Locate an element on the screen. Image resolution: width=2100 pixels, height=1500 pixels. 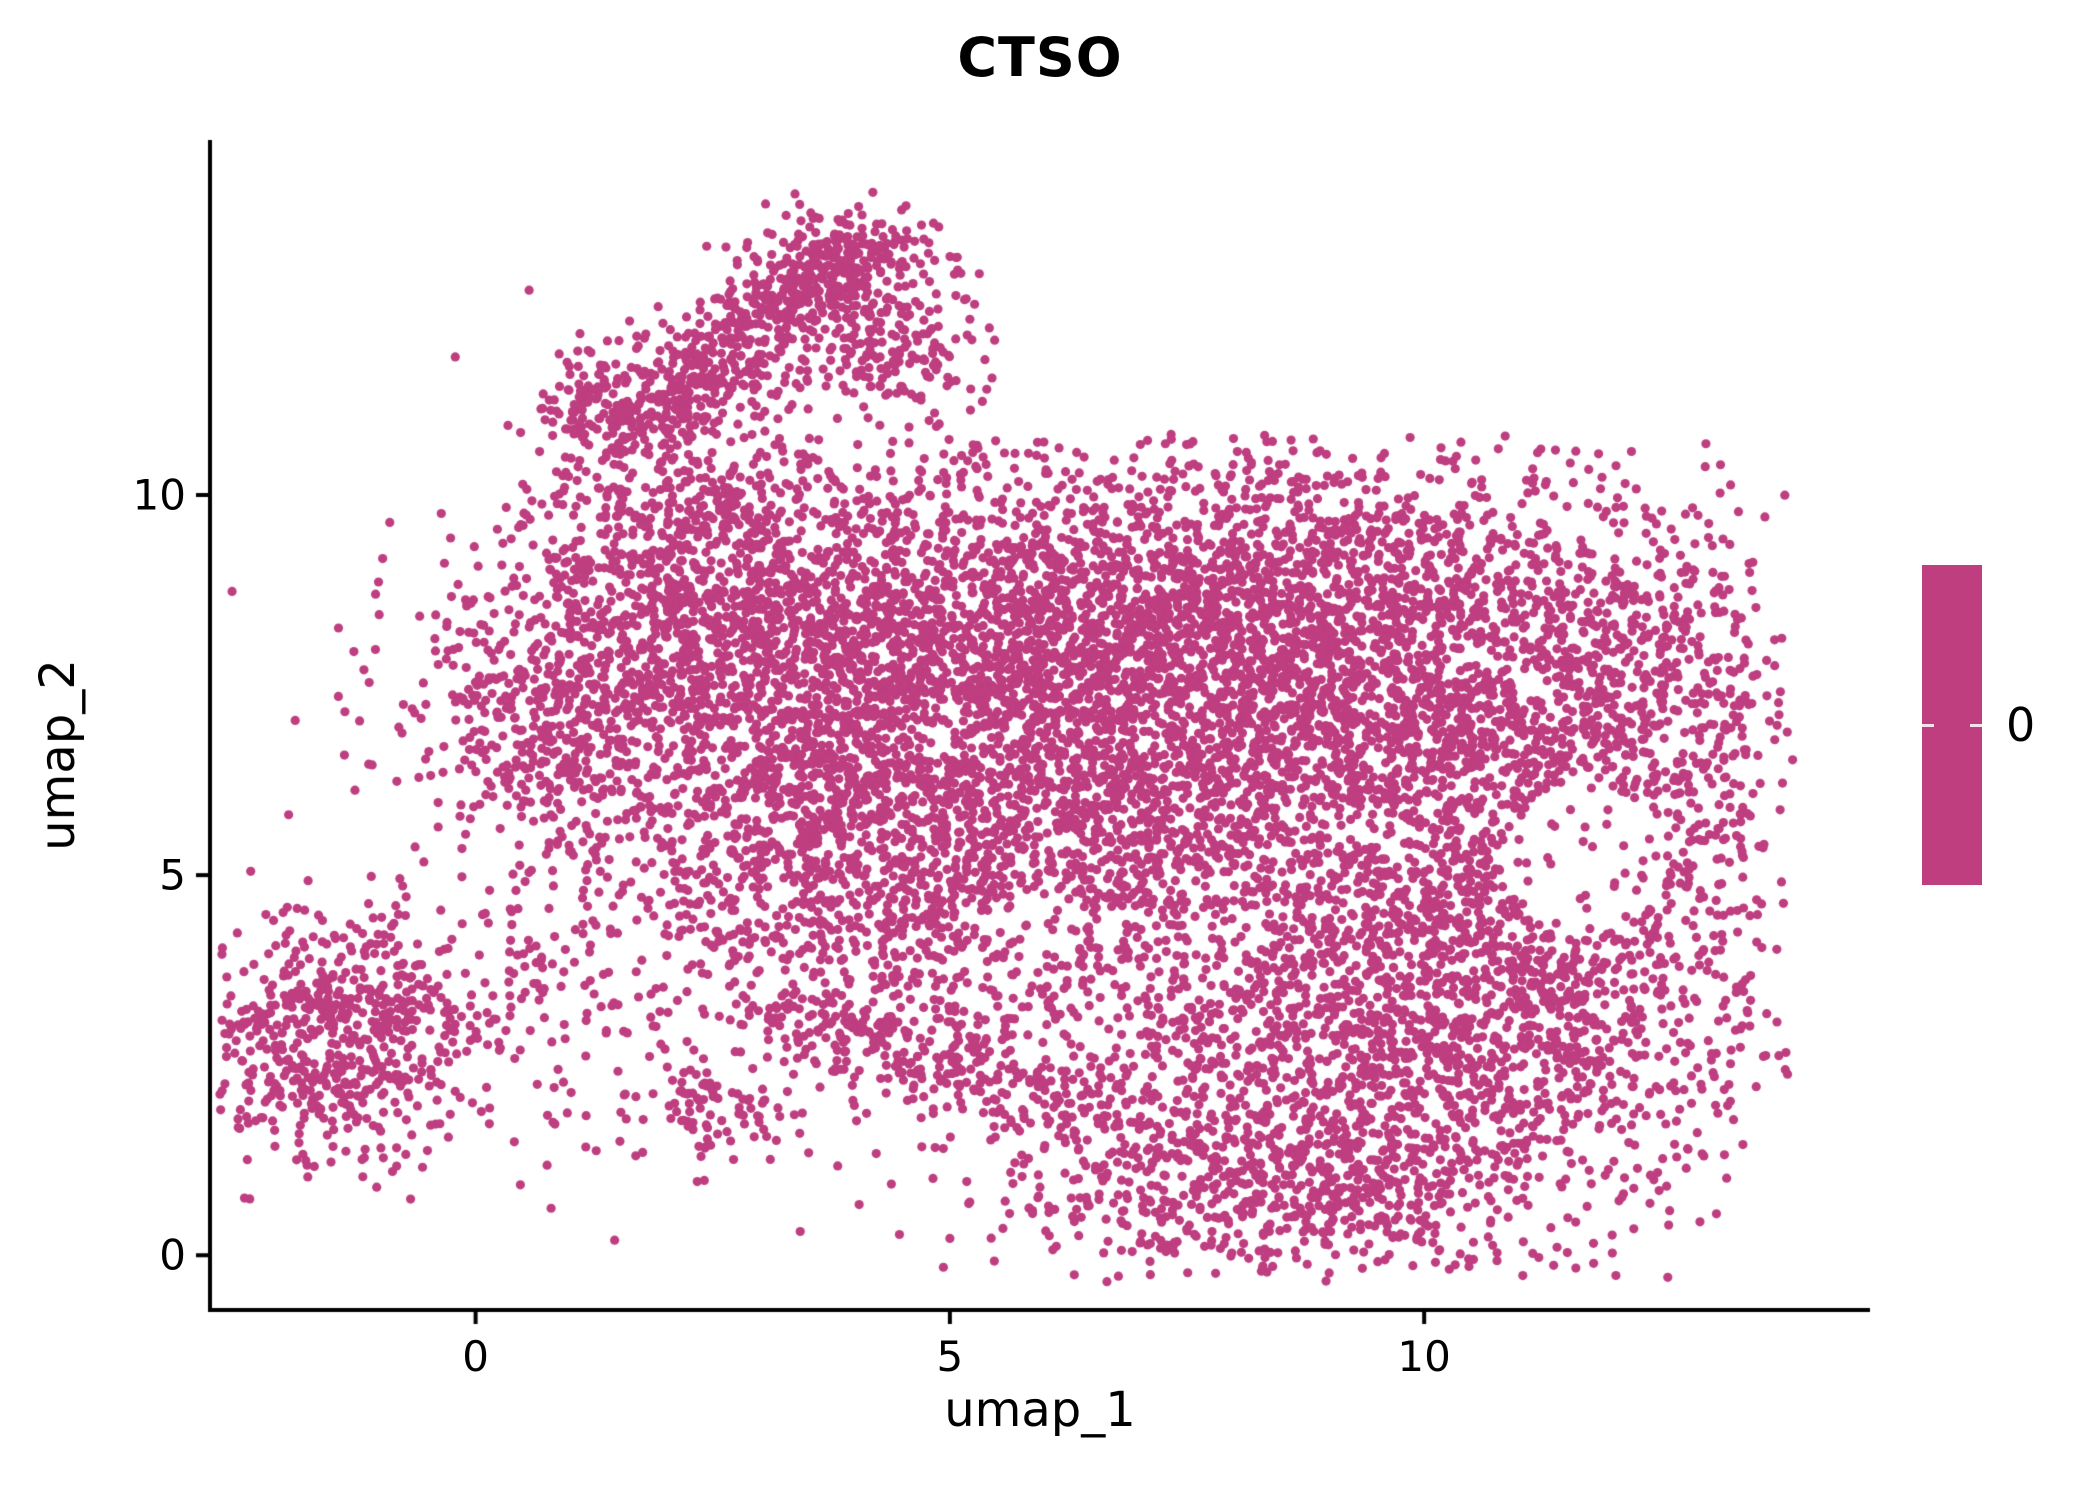
x-tick-label: 5 is located at coordinates (950, 1356).